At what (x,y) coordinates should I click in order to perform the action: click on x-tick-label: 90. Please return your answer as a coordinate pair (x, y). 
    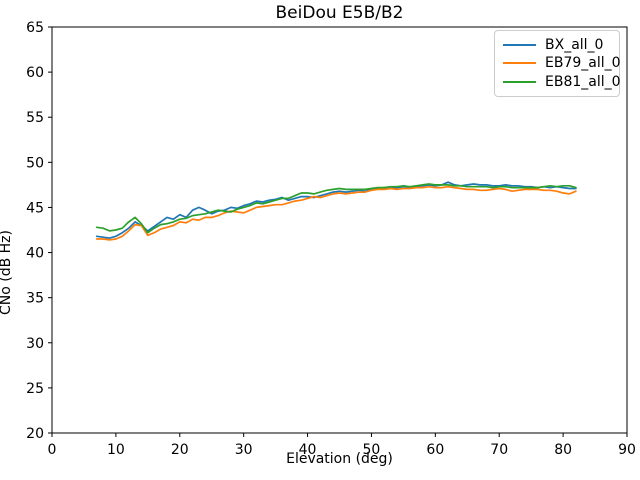
    Looking at the image, I should click on (627, 450).